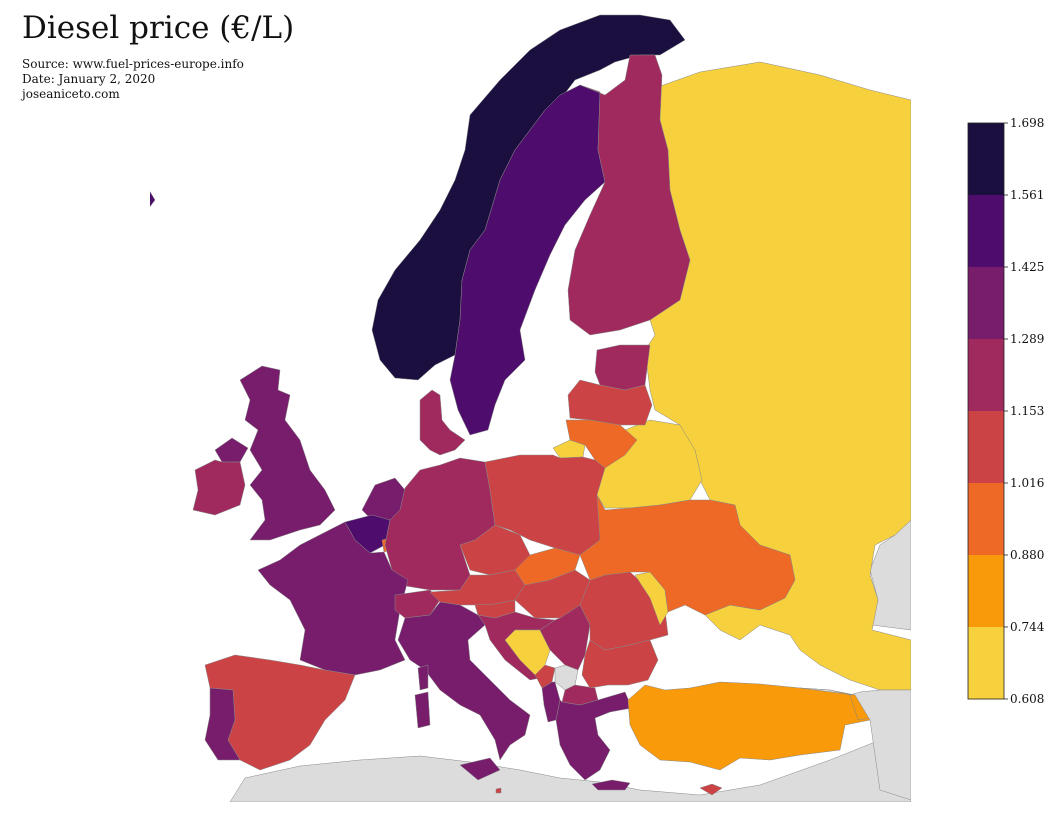  Describe the element at coordinates (71, 94) in the screenshot. I see `credit-text: joseaniceto.com` at that location.